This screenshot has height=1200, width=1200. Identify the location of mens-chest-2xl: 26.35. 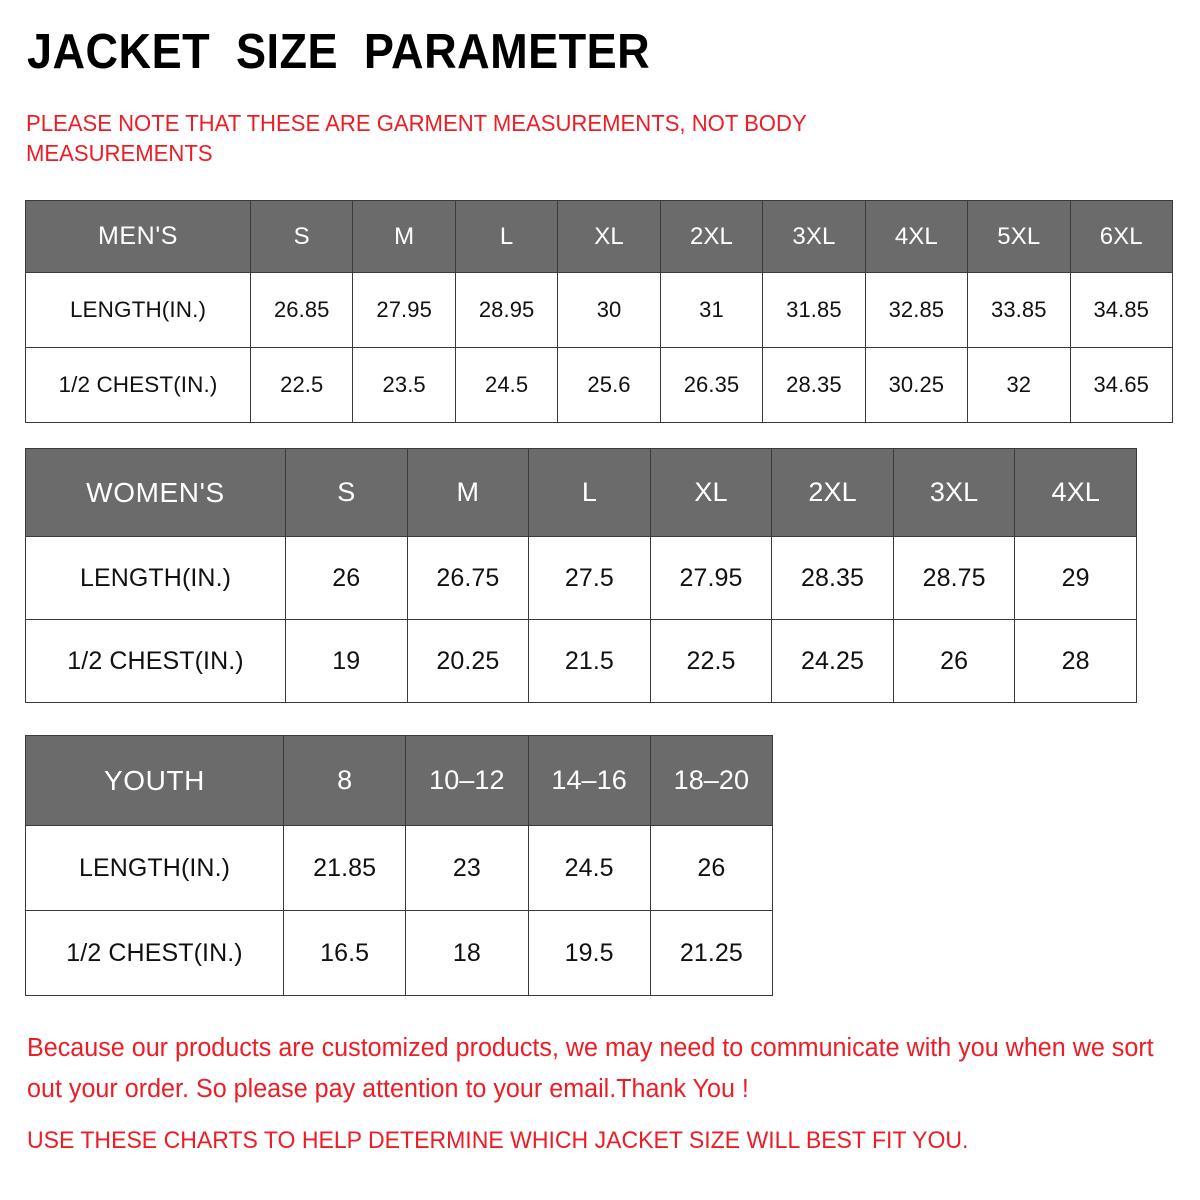
(711, 385).